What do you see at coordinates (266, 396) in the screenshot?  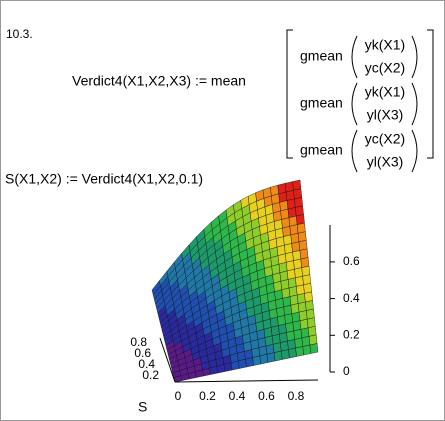 I see `x-tick-label: 0.6` at bounding box center [266, 396].